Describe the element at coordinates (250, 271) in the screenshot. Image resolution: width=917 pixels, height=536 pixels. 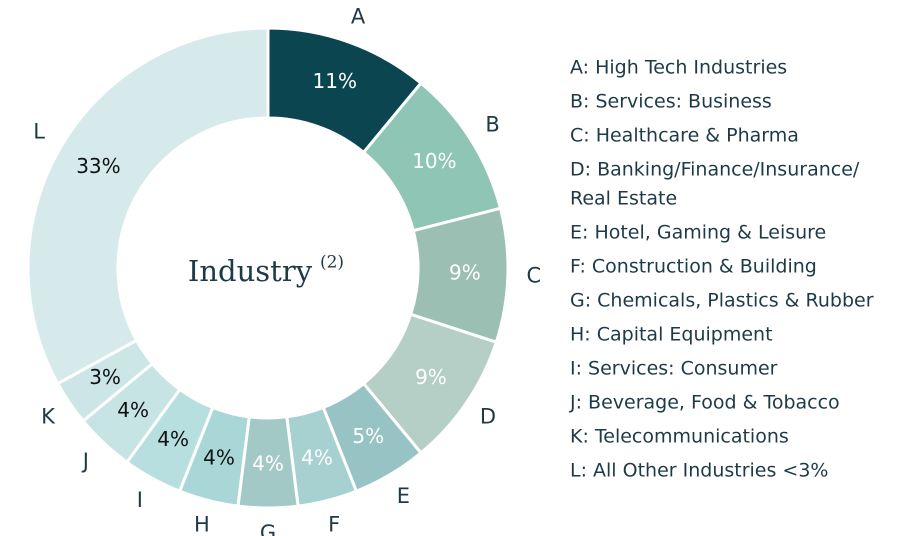
I see `center-label: Industry` at that location.